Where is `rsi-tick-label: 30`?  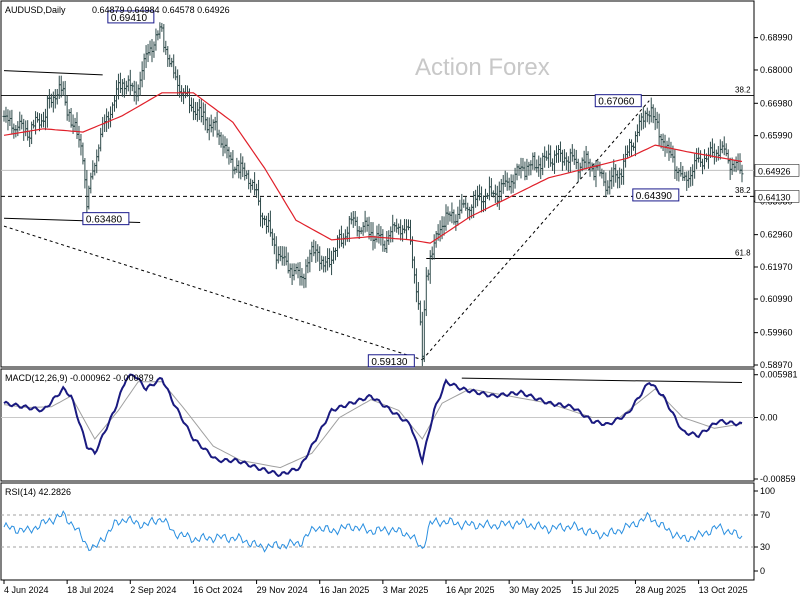
rsi-tick-label: 30 is located at coordinates (765, 547).